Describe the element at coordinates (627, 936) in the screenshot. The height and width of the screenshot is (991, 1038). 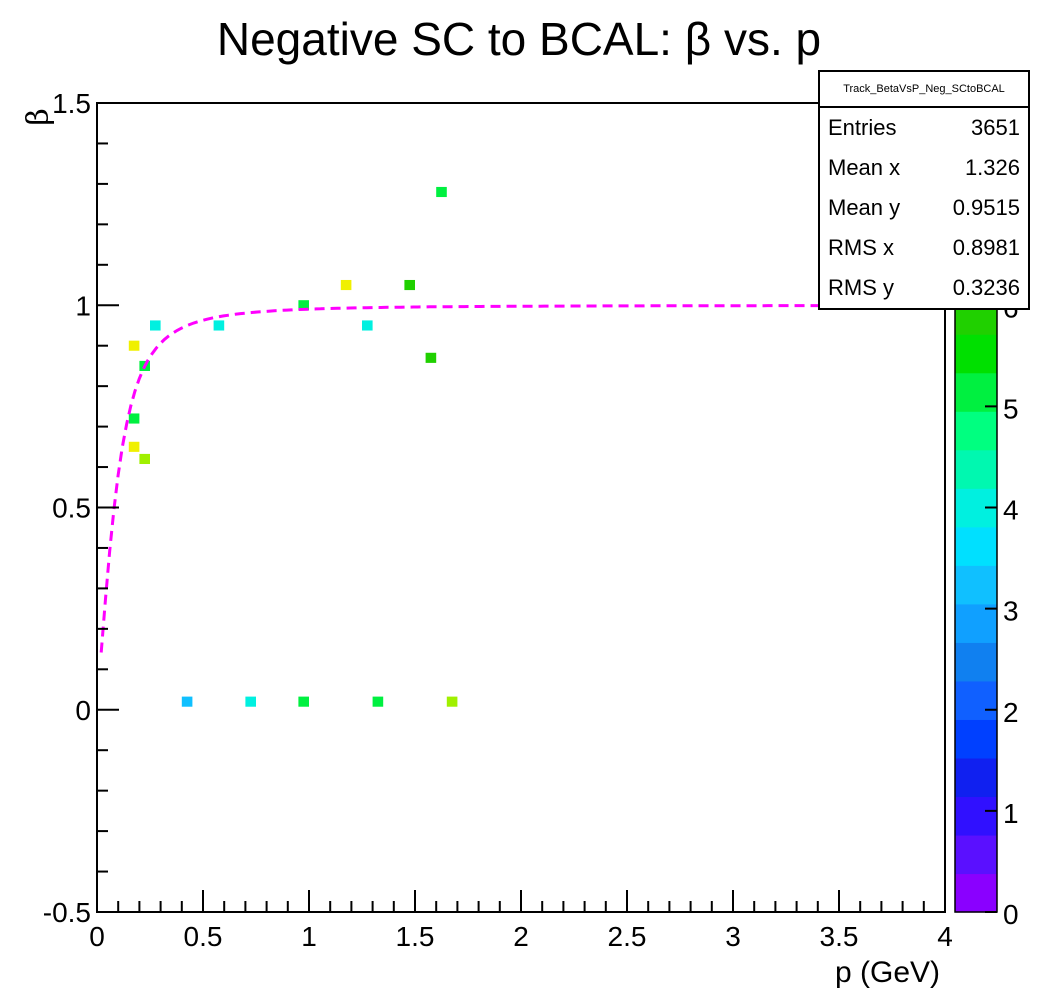
I see `x-tick-label: 2.5` at that location.